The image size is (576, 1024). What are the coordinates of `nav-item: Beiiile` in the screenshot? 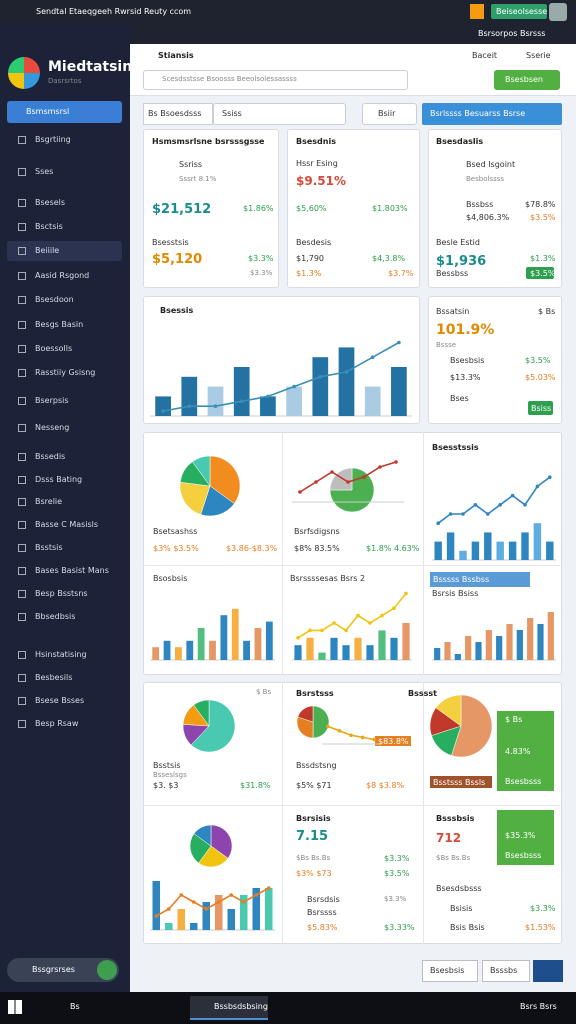 It's located at (47, 250).